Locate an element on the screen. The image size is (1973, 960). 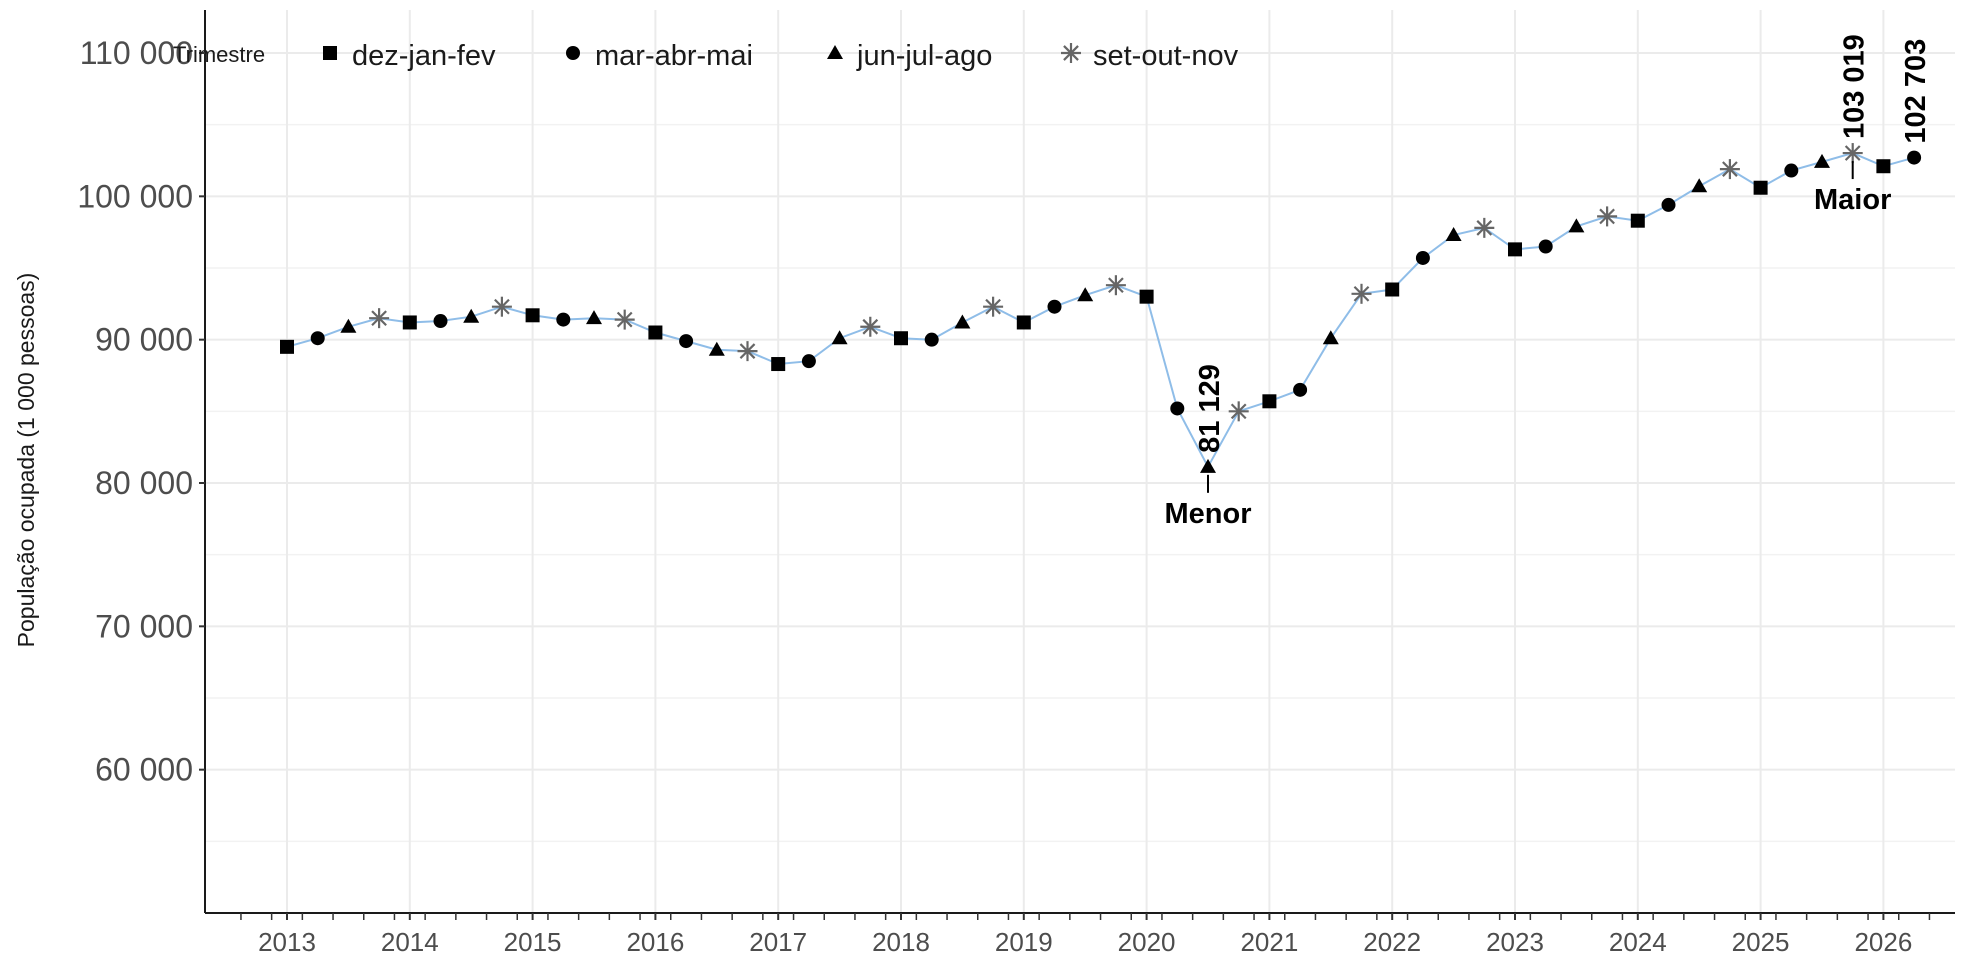
legend-entry-label: jun-jul-ago is located at coordinates (924, 56).